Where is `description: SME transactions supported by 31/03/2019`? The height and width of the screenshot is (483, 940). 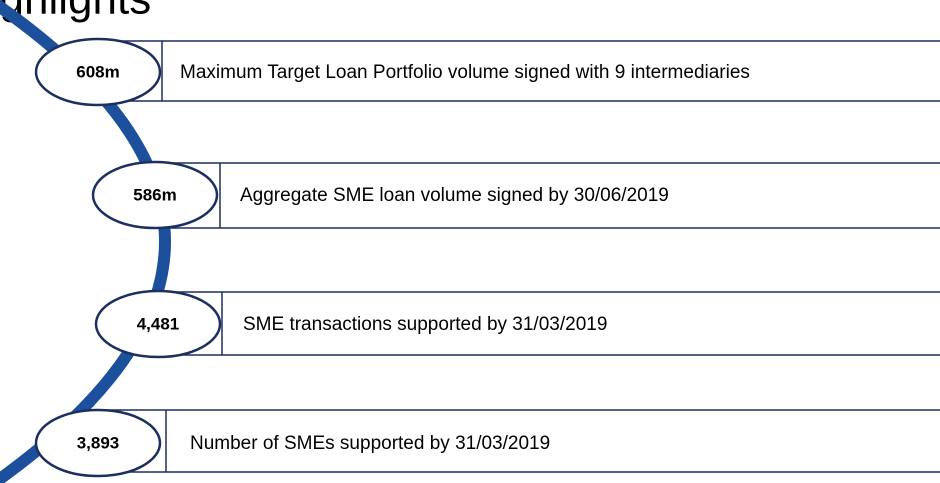 description: SME transactions supported by 31/03/2019 is located at coordinates (425, 324).